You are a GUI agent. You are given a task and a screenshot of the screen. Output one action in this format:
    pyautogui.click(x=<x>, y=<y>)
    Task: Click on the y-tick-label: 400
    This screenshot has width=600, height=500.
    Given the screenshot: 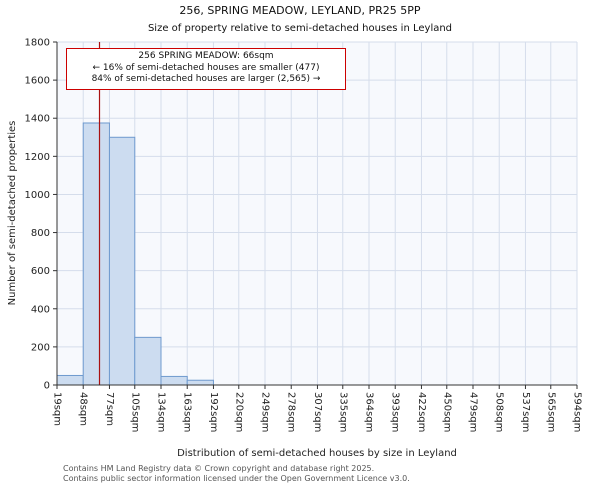 What is the action you would take?
    pyautogui.click(x=40, y=309)
    